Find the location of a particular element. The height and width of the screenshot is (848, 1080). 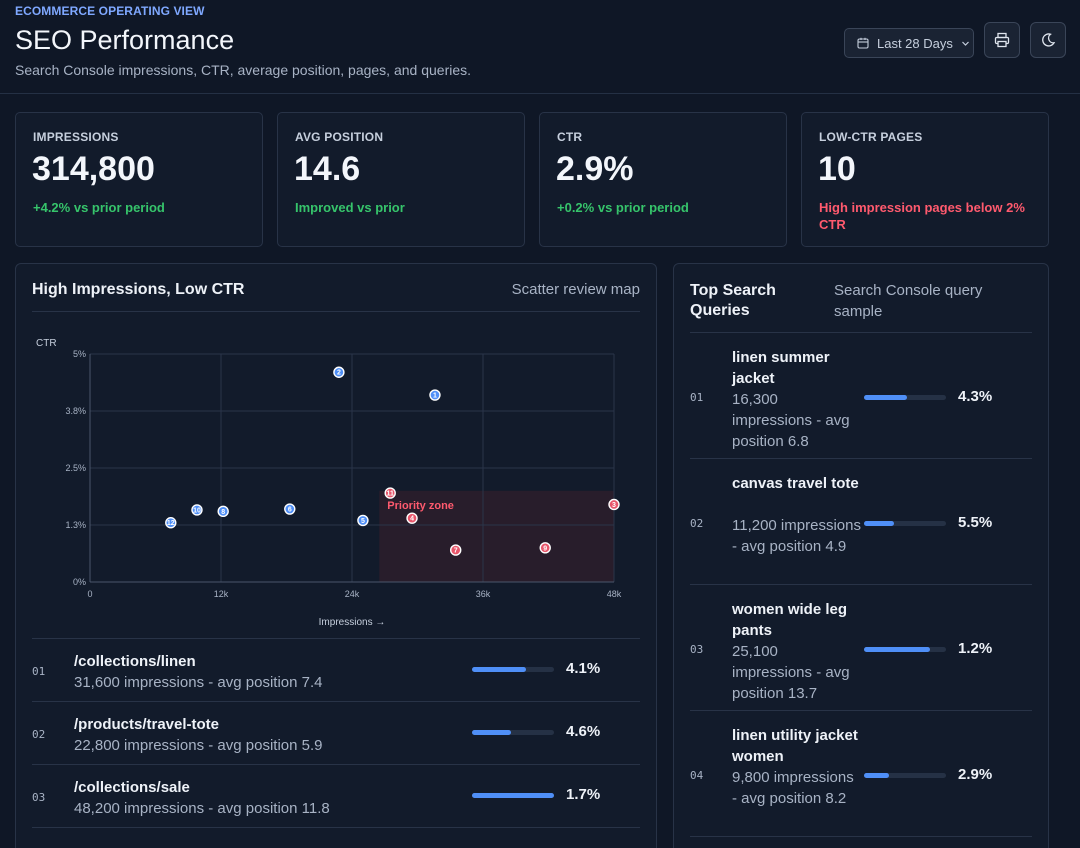

theme-toggle-button is located at coordinates (1048, 40).